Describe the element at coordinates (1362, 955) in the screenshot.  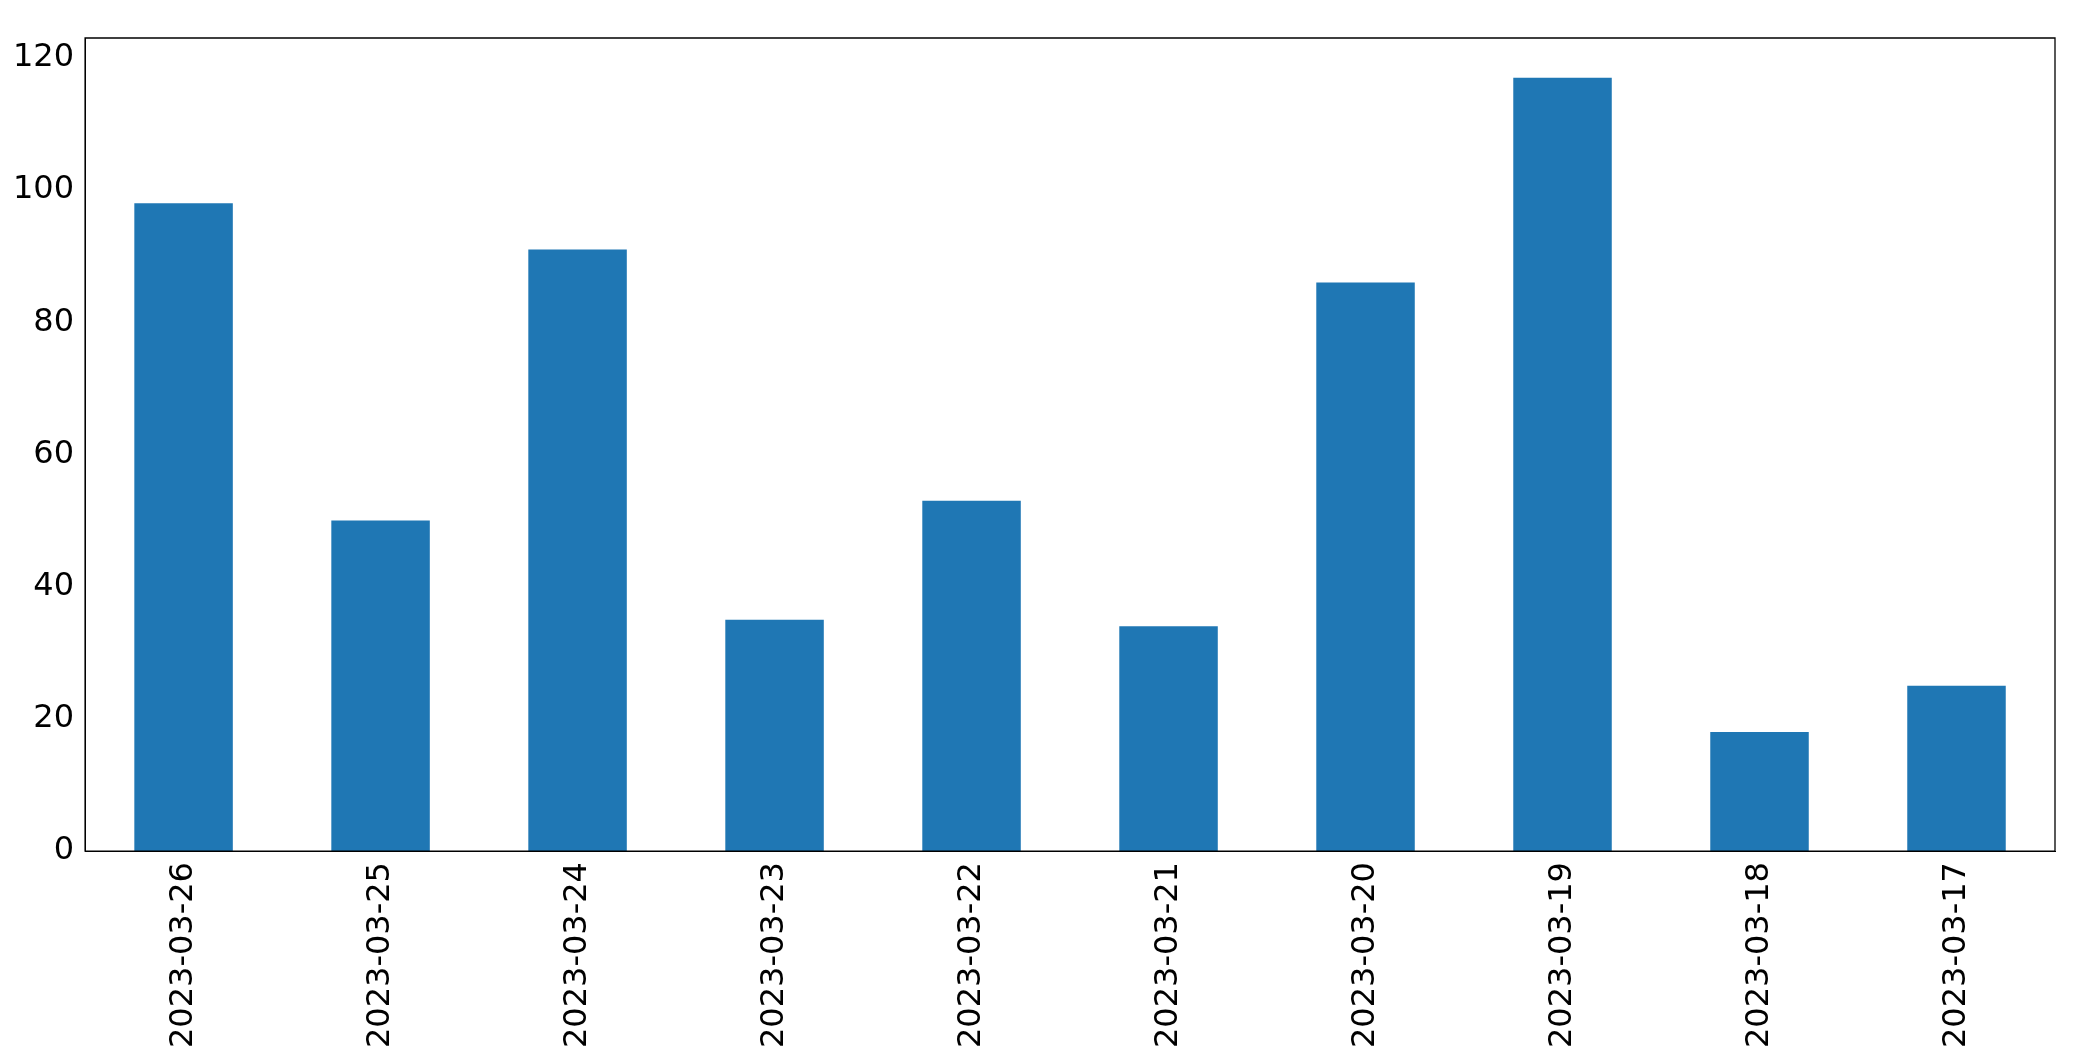
I see `x-tick-label: 2023-03-20` at that location.